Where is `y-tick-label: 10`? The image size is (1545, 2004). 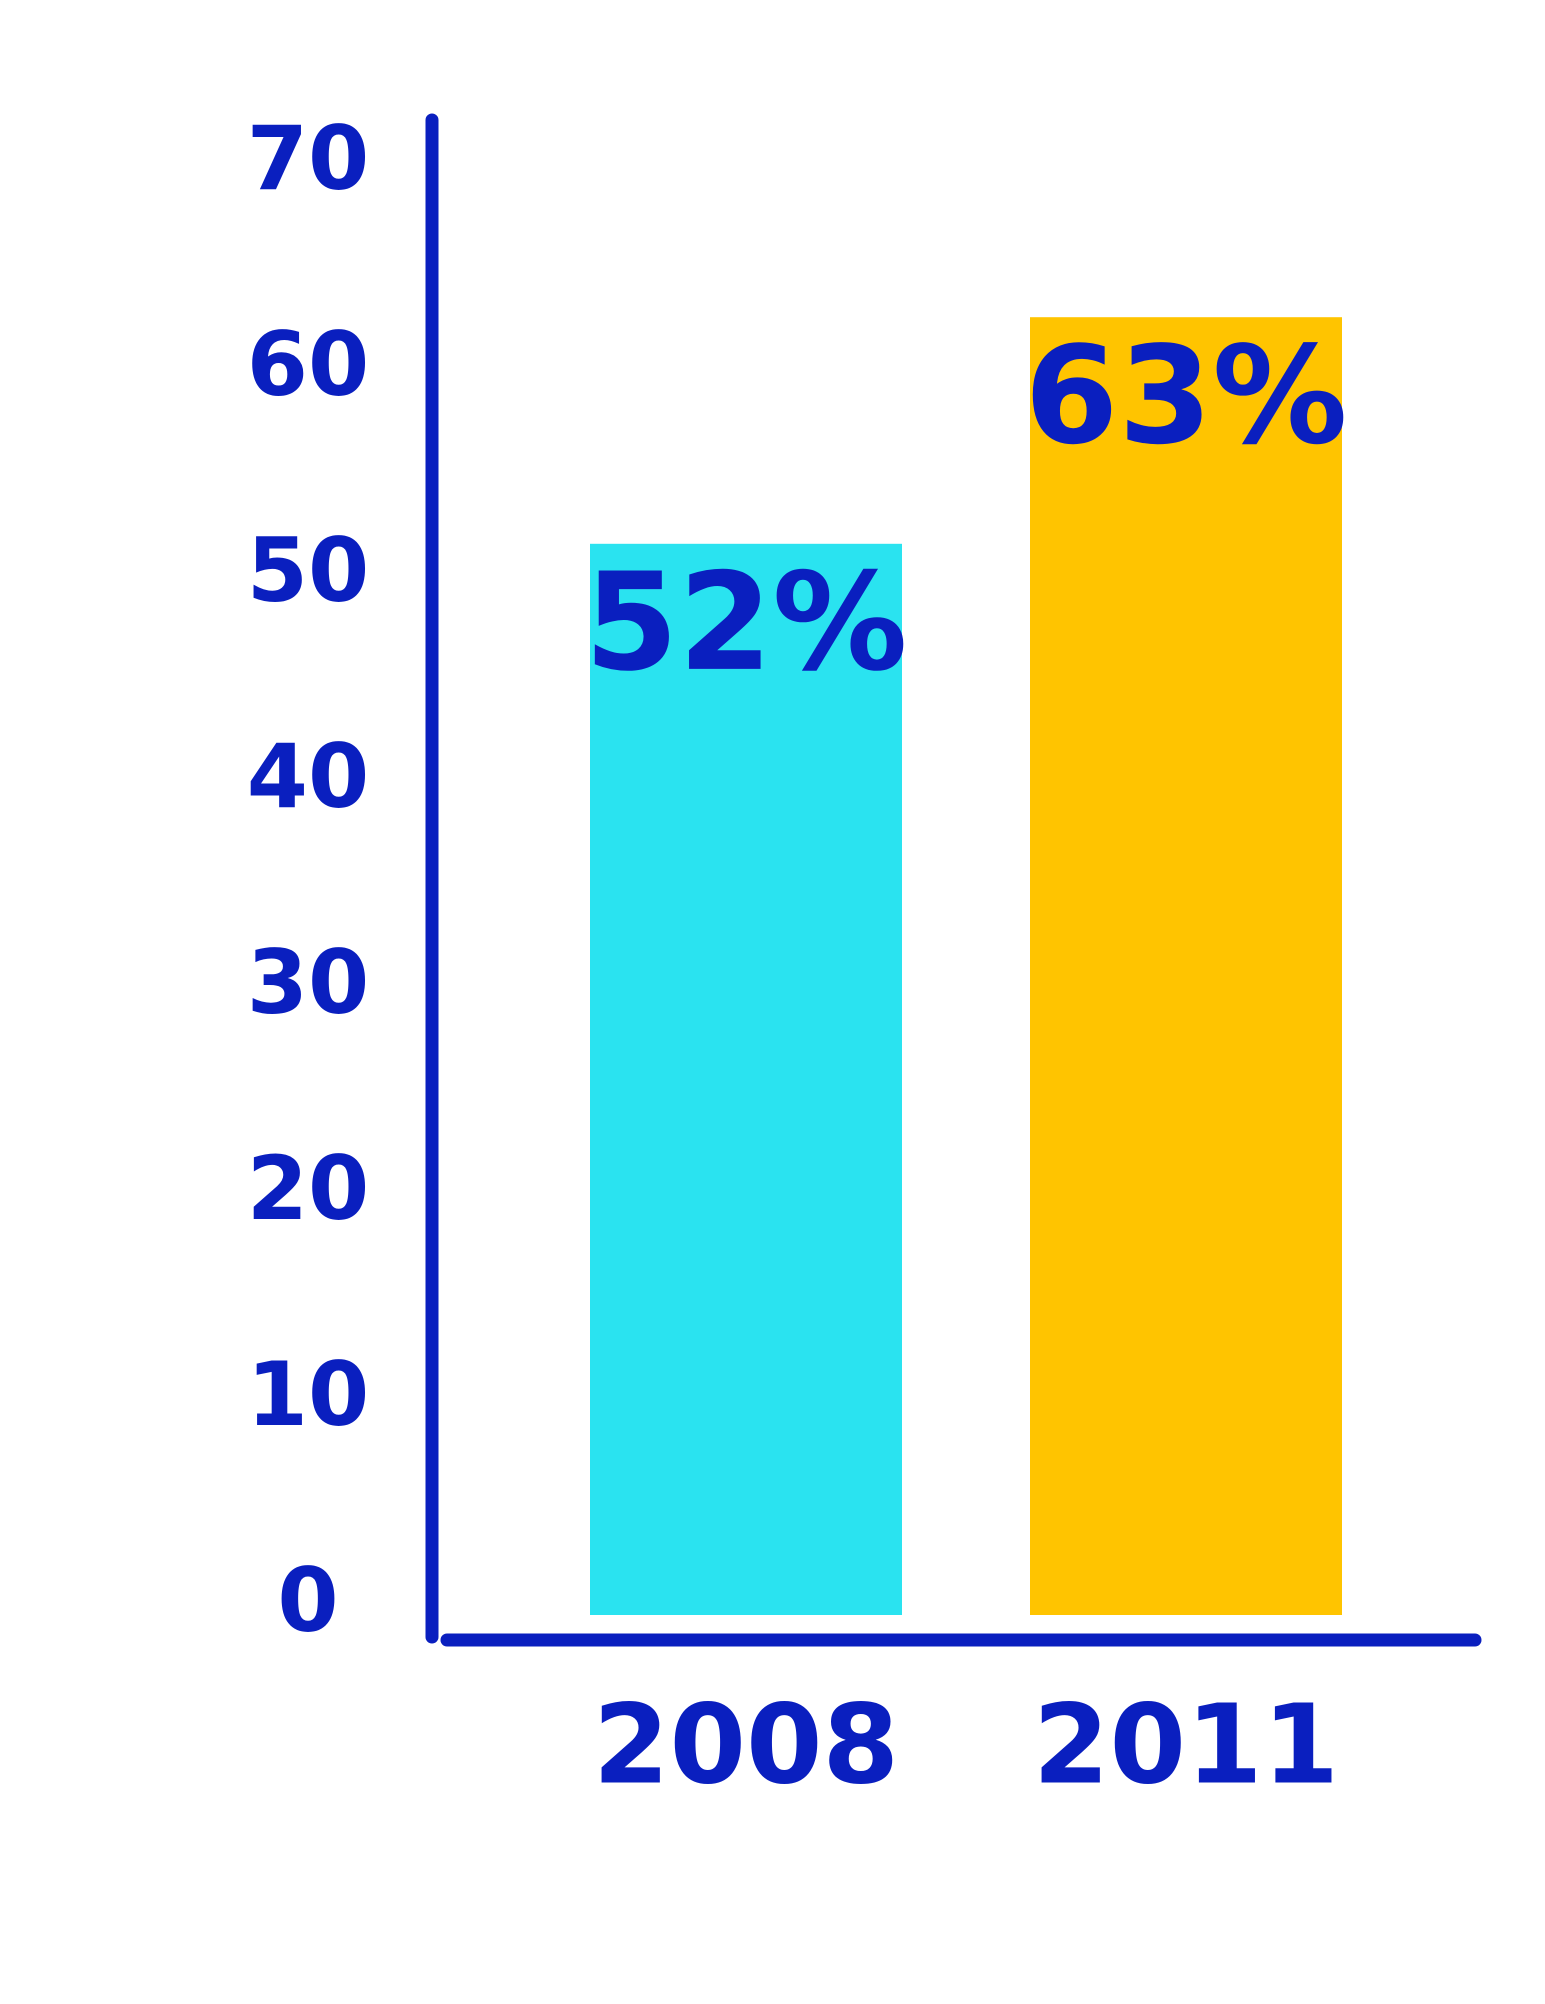 y-tick-label: 10 is located at coordinates (308, 1394).